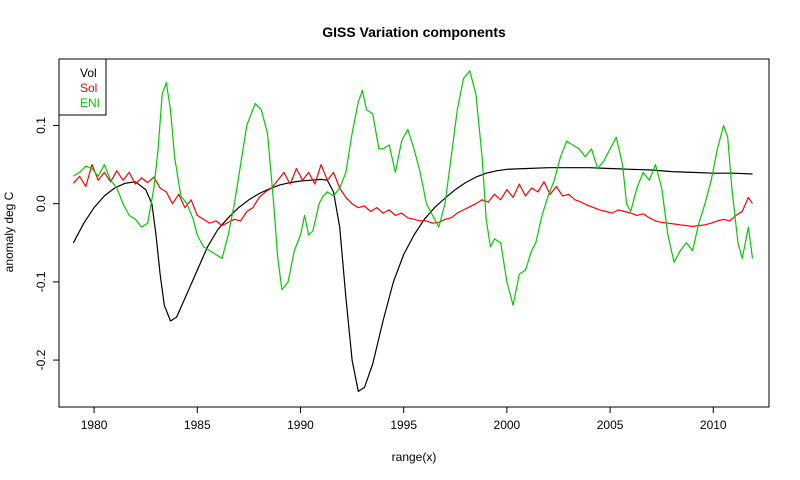 This screenshot has width=800, height=480. I want to click on x-tick-label: 1995, so click(403, 425).